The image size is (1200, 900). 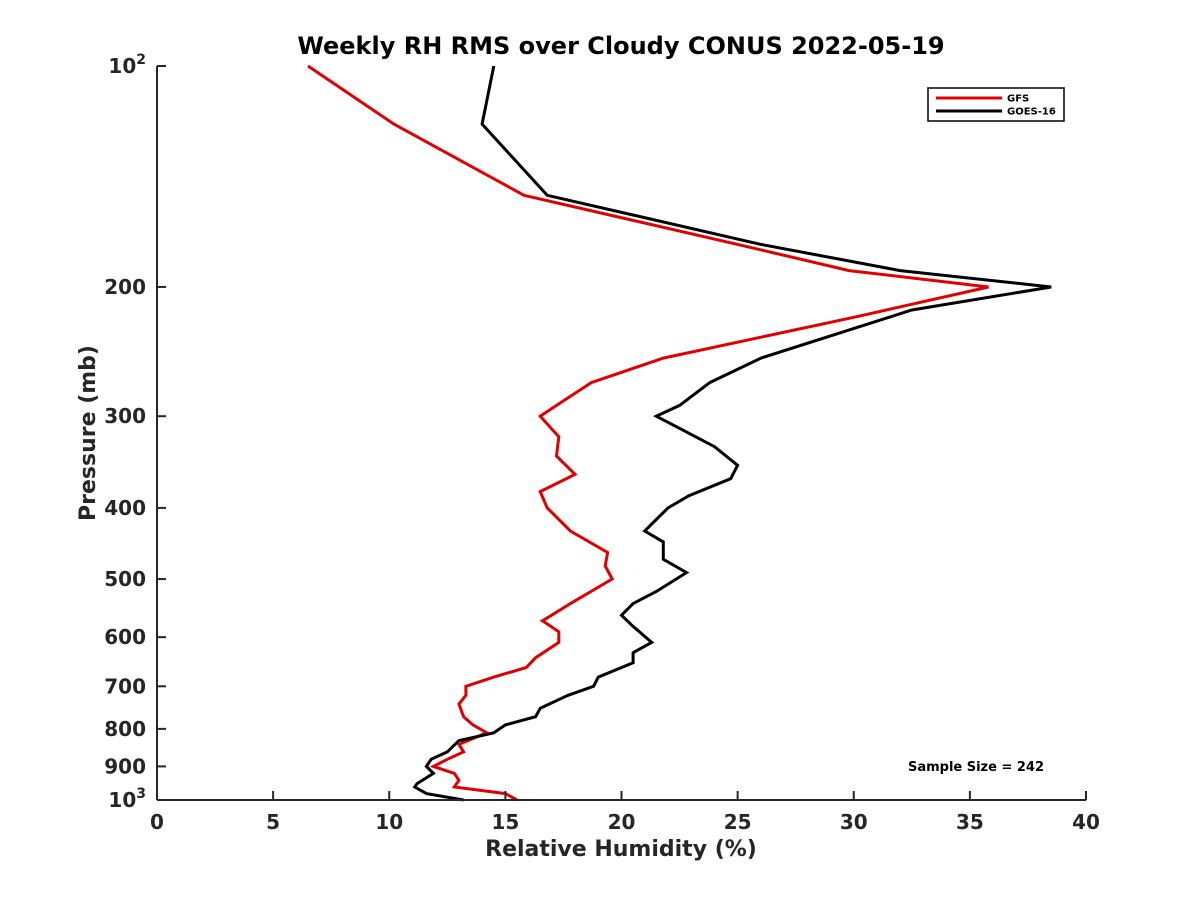 What do you see at coordinates (1086, 822) in the screenshot?
I see `x-tick-label: 40` at bounding box center [1086, 822].